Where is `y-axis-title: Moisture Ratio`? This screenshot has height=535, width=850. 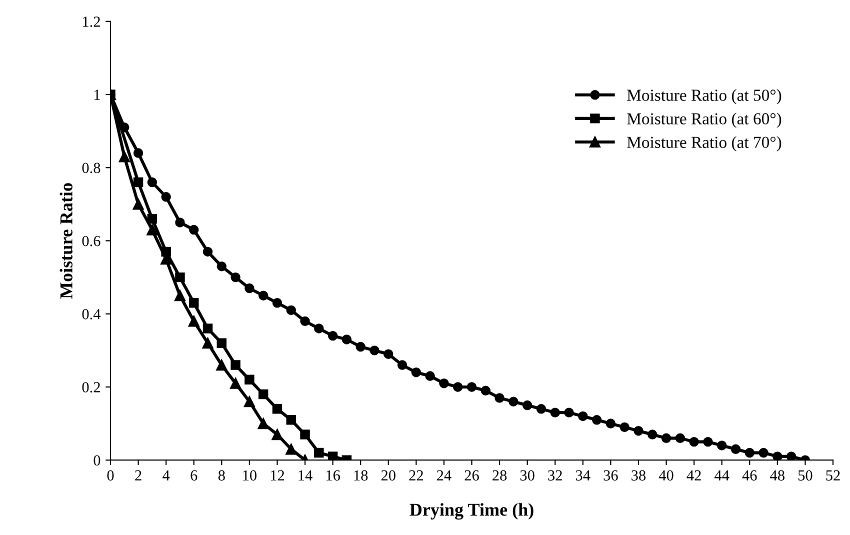
y-axis-title: Moisture Ratio is located at coordinates (66, 241).